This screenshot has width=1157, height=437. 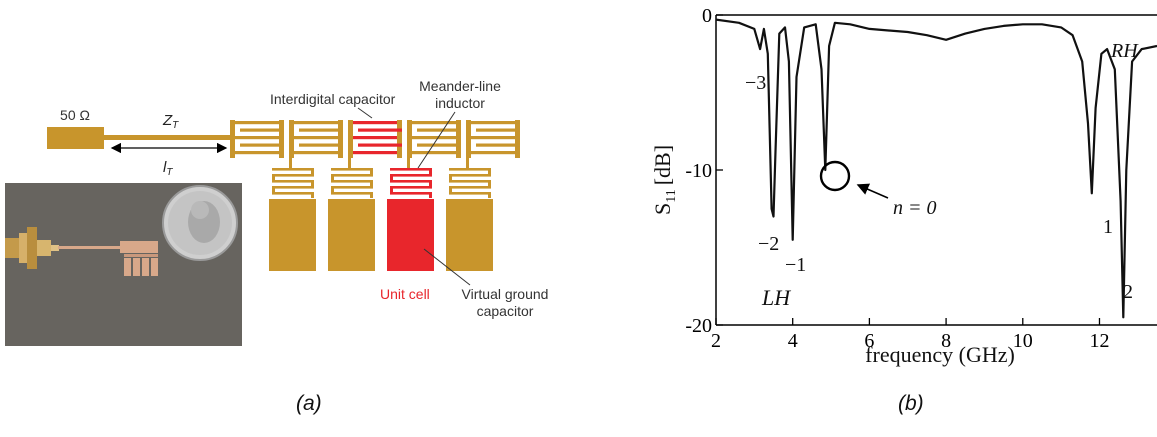 I want to click on y-tick-label: 0, so click(x=707, y=16).